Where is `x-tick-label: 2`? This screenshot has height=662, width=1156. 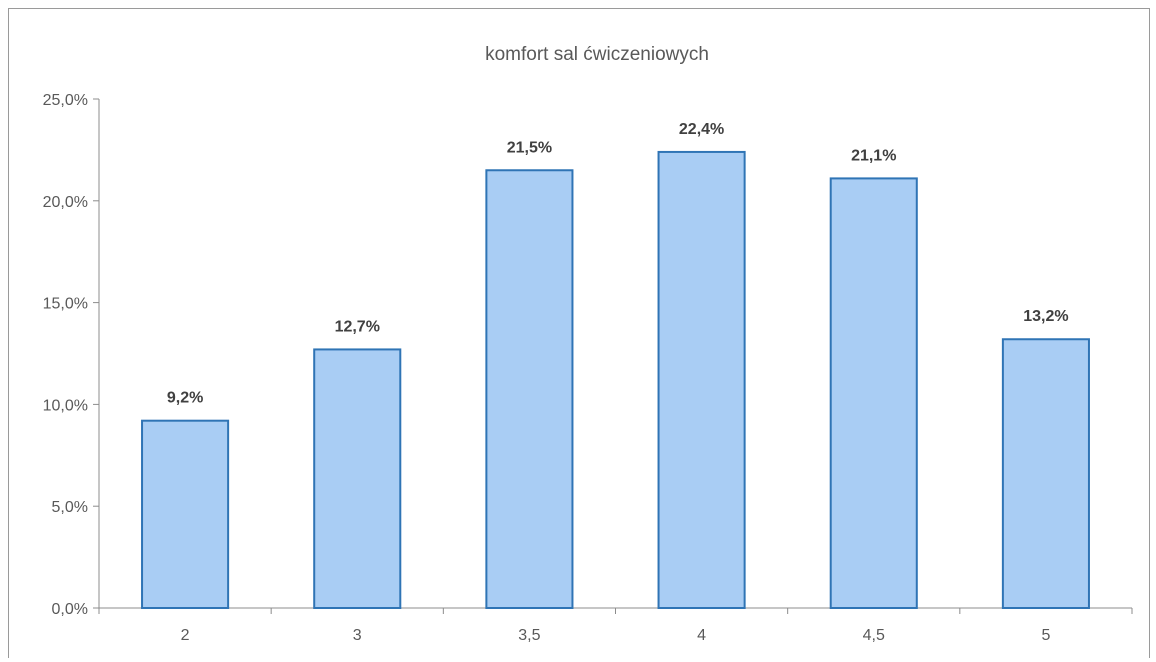
x-tick-label: 2 is located at coordinates (185, 635).